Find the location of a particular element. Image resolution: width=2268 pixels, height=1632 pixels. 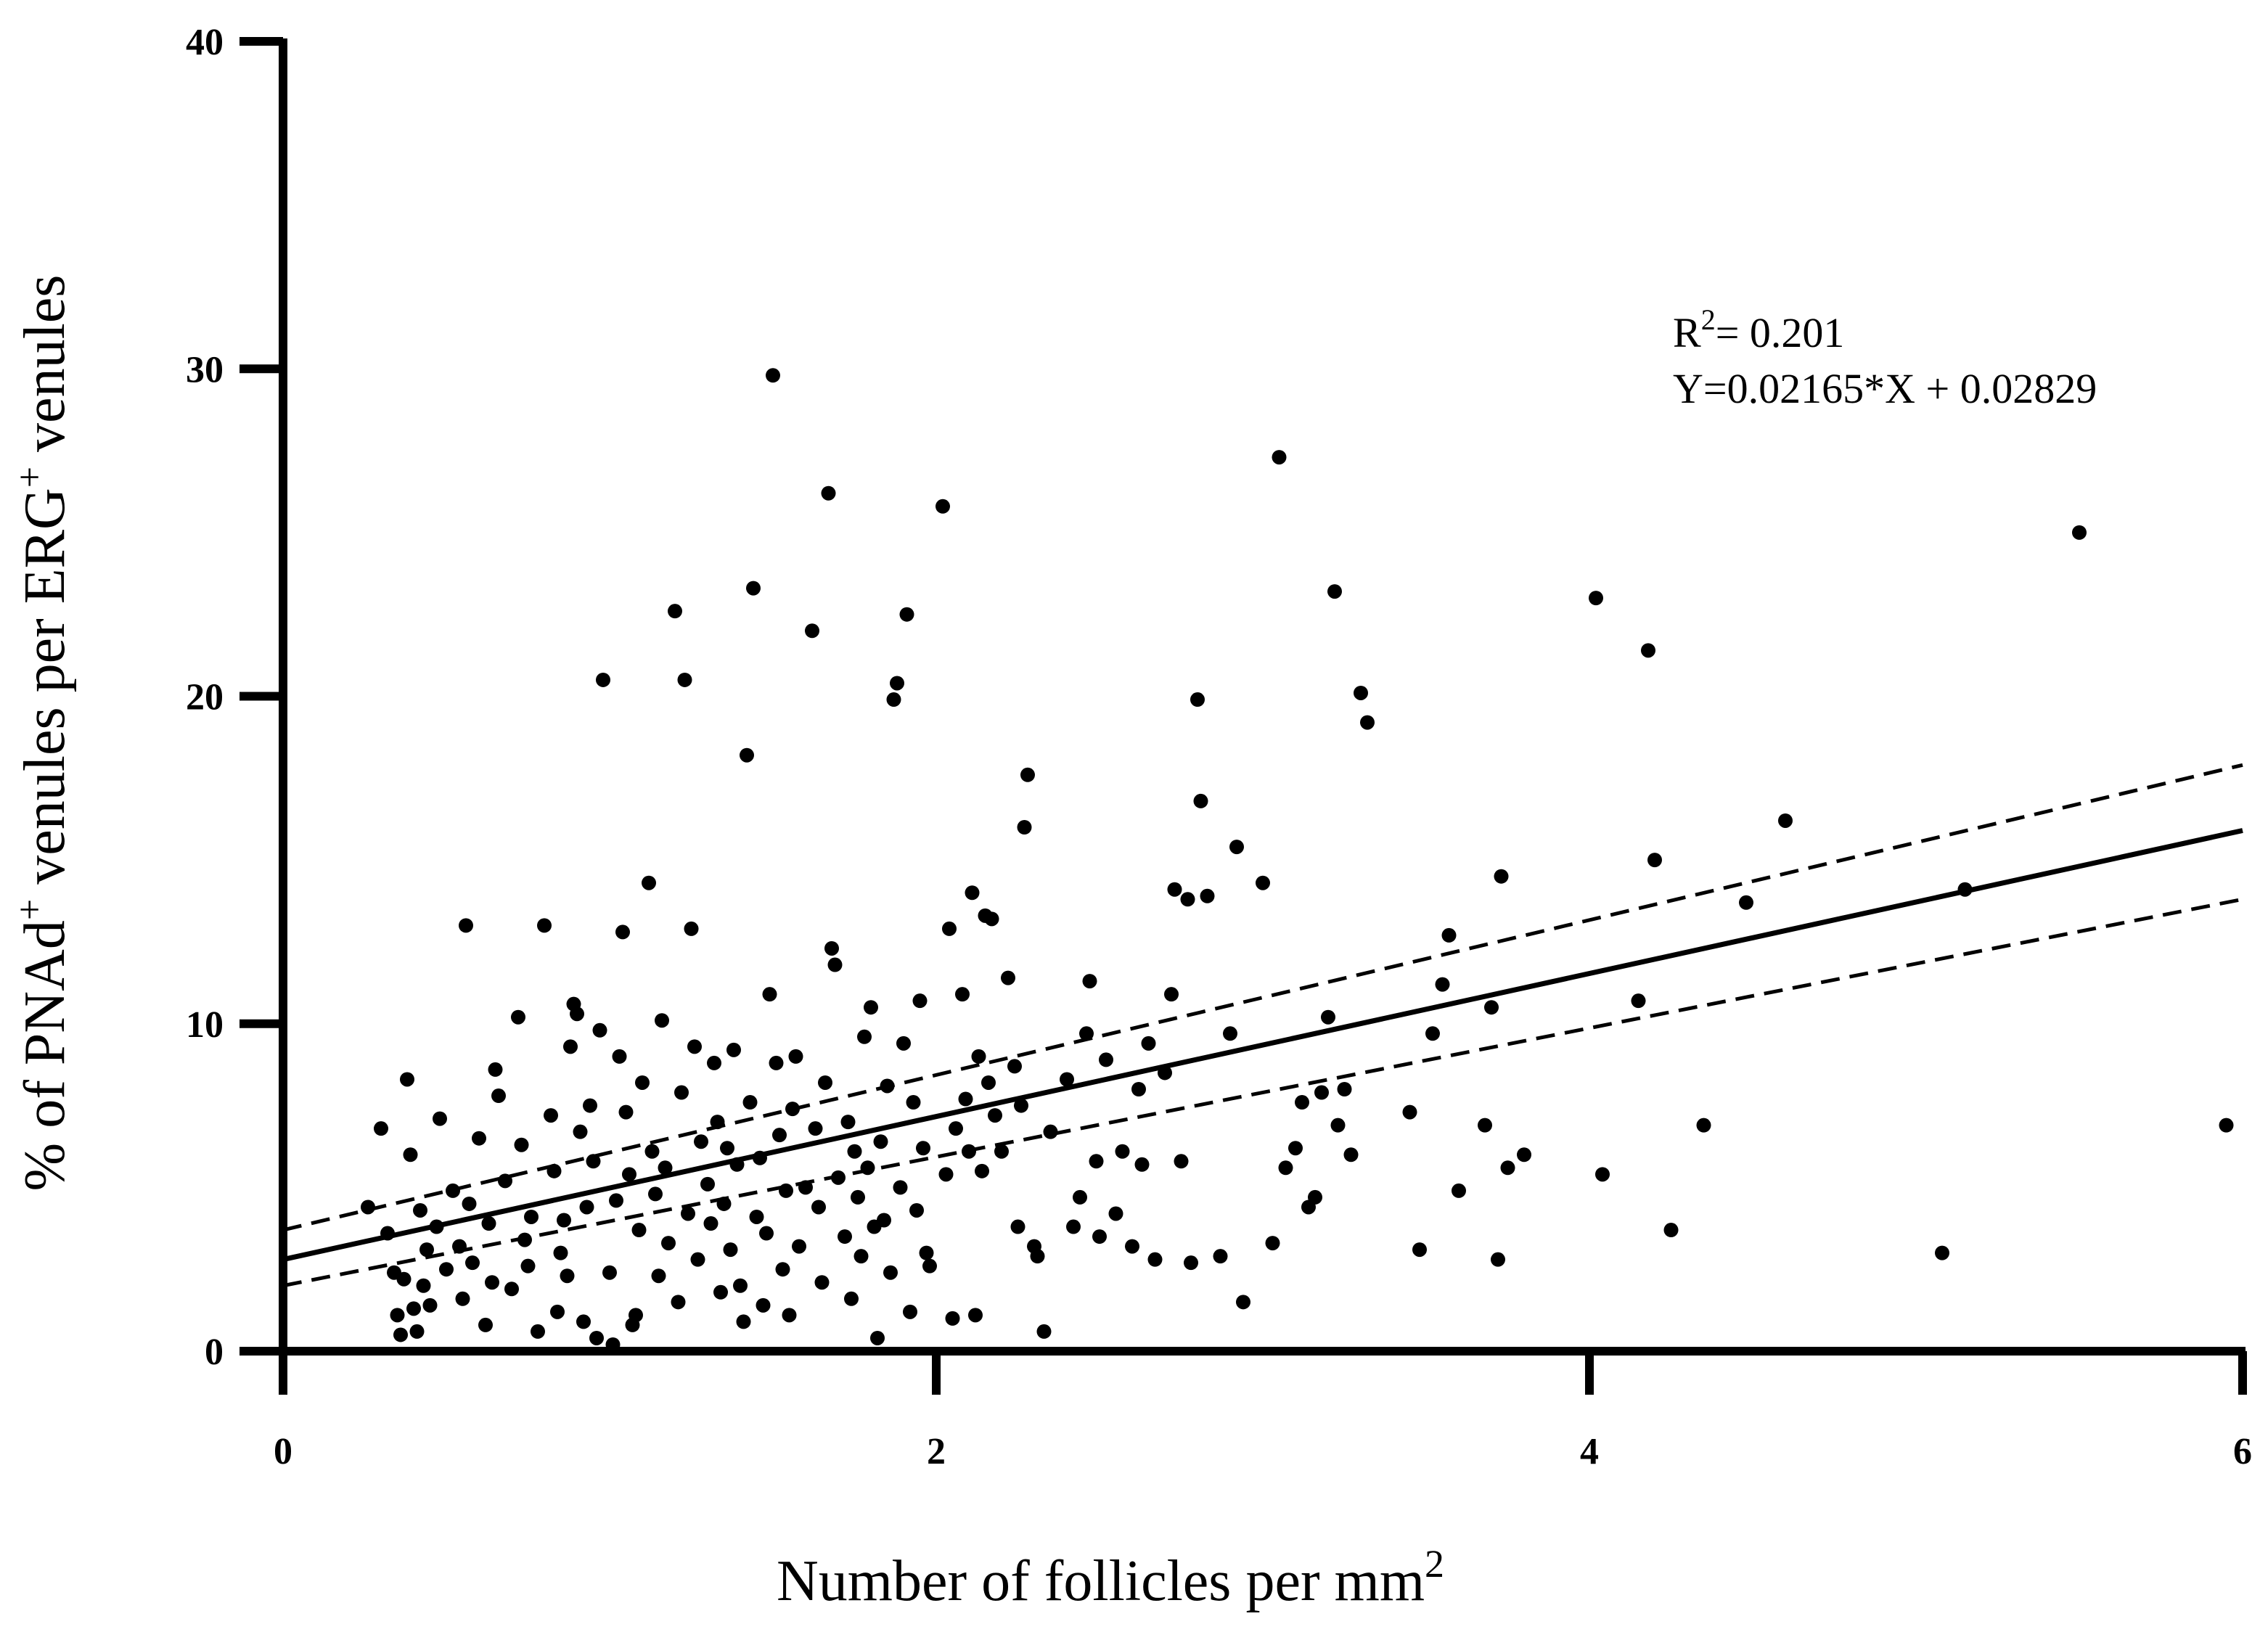

y-axis-title-sup-1: + is located at coordinates (30, 910).